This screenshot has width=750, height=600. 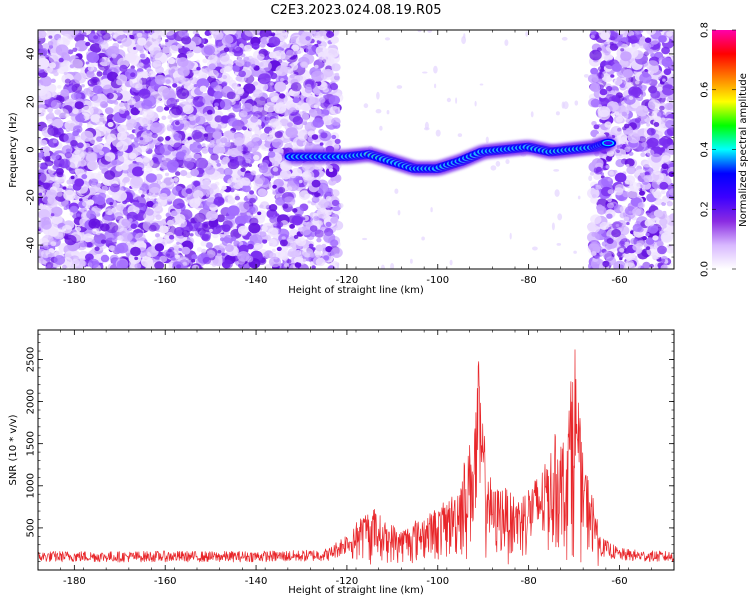 I want to click on colorbar-tick-label: 0.8, so click(x=705, y=30).